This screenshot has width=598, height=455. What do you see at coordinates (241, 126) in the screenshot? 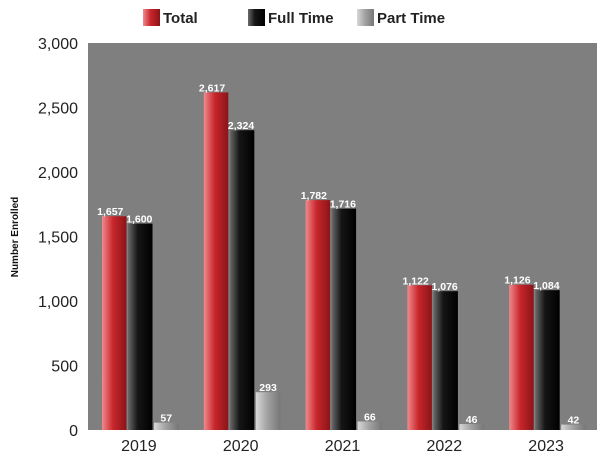
I see `data-label: 2,324` at bounding box center [241, 126].